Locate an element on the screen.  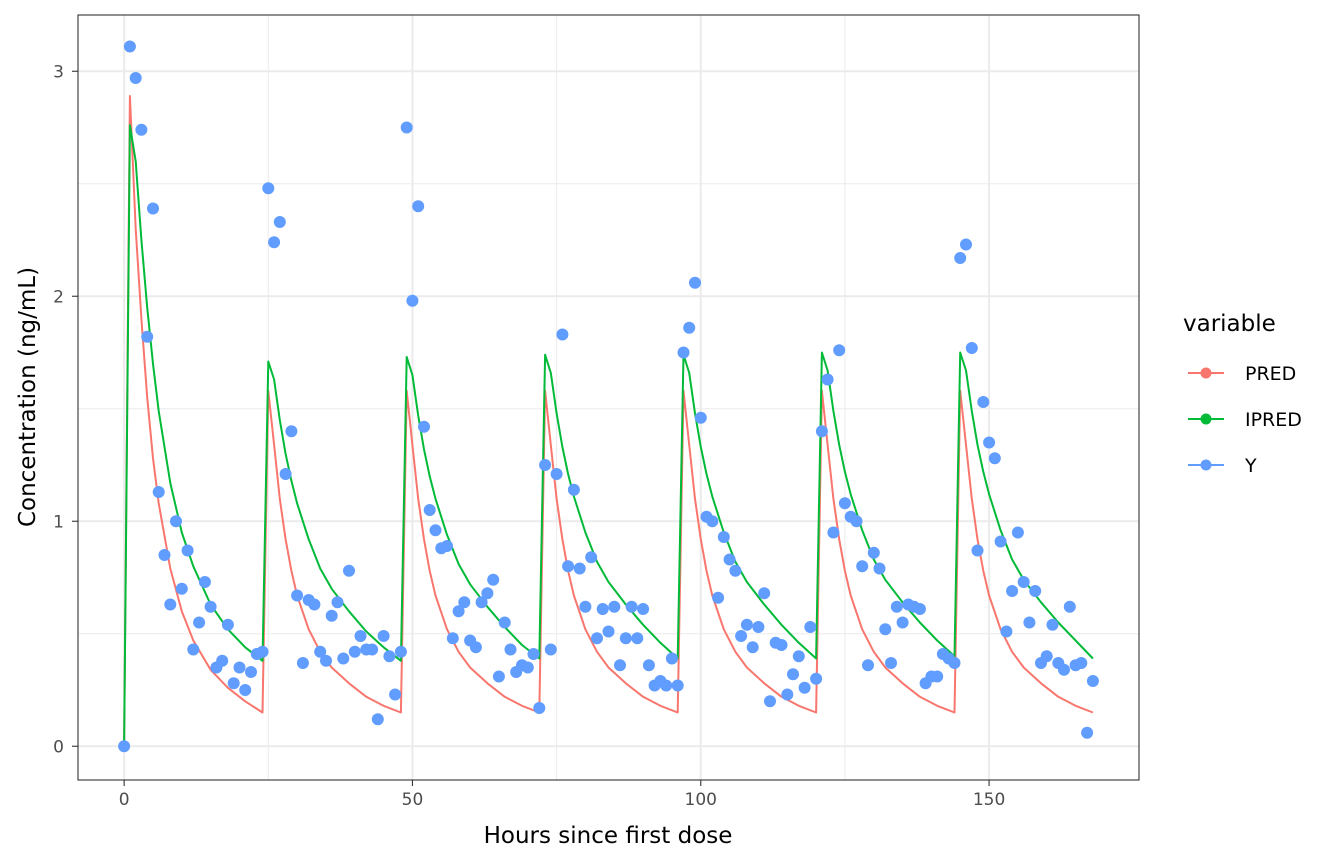
x-tick-label: 0 is located at coordinates (124, 800).